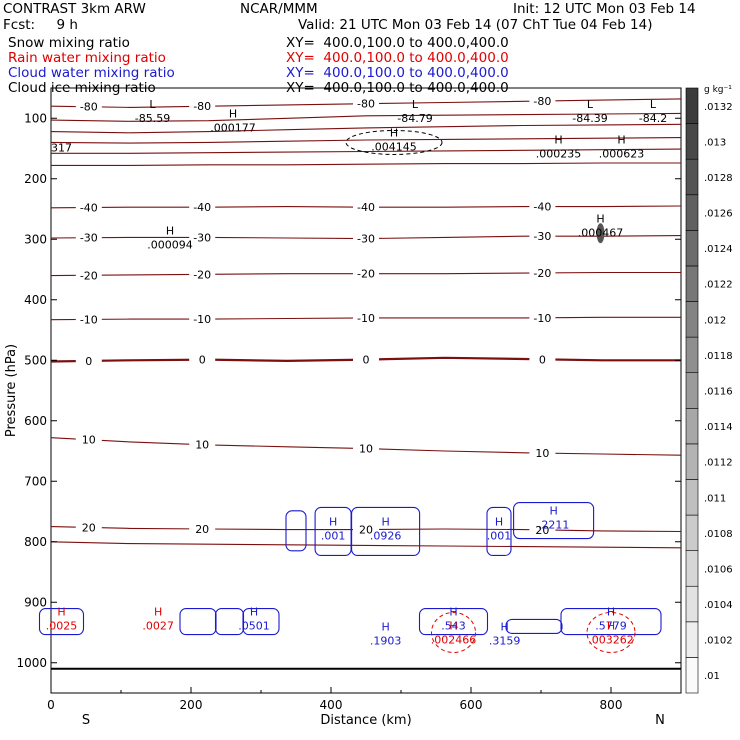  I want to click on extremum-value: .003262, so click(611, 640).